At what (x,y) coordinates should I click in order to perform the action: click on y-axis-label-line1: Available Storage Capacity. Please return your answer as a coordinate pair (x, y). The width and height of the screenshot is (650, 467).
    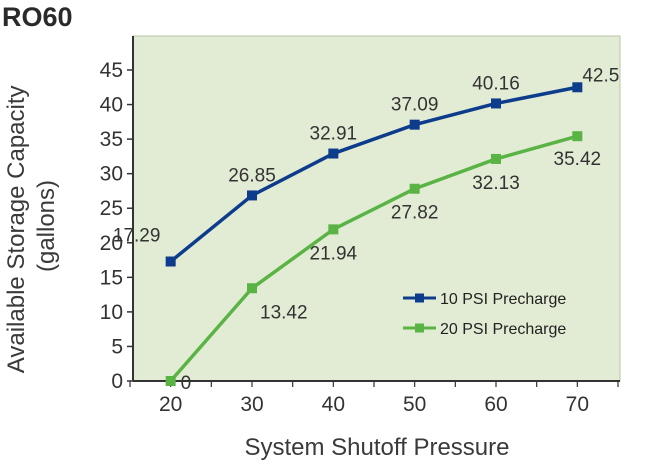
    Looking at the image, I should click on (16, 229).